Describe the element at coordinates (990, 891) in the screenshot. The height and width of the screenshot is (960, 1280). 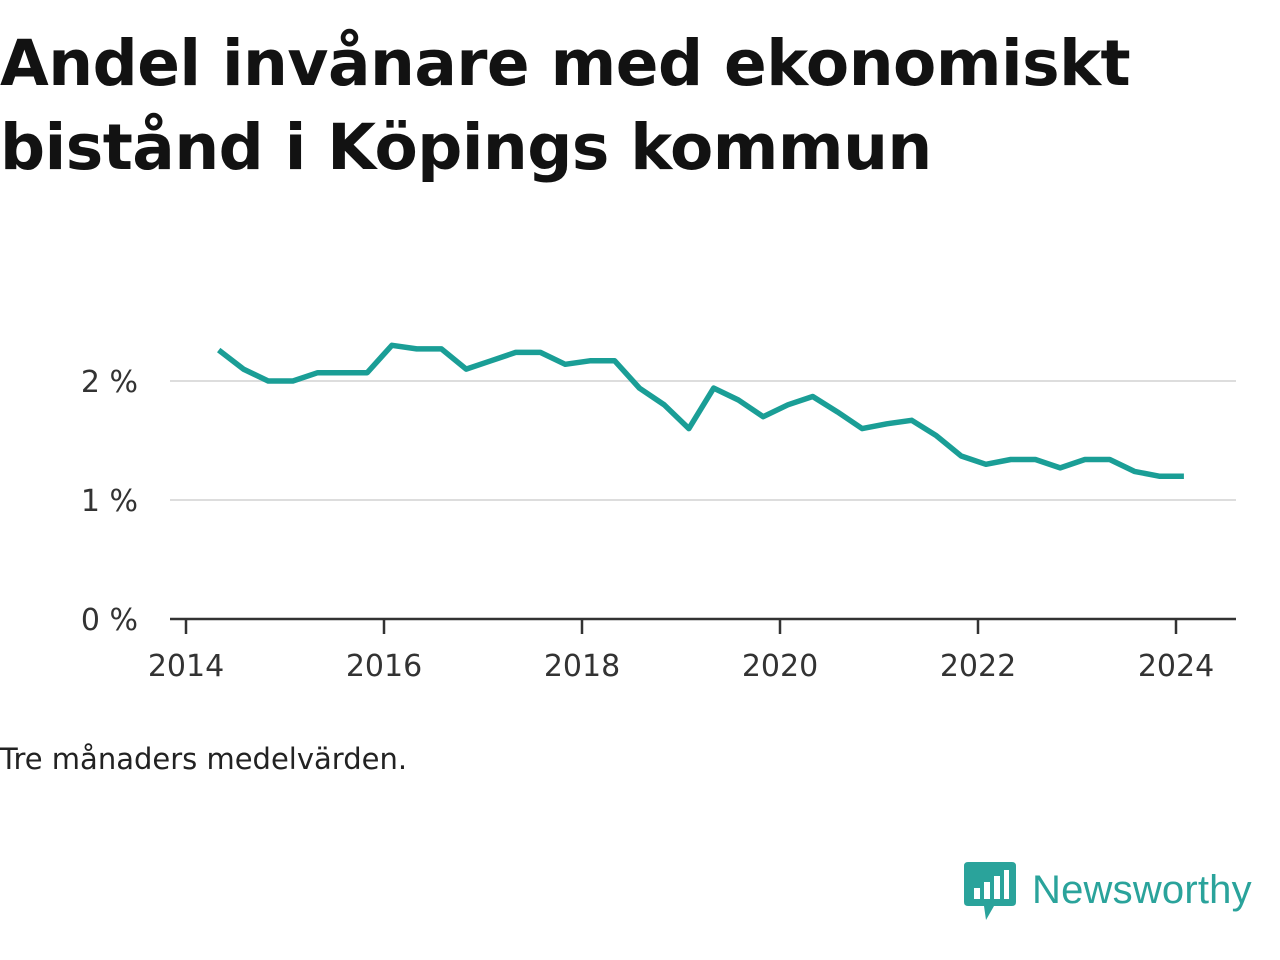
I see `bar-chart-speech-bubble-icon` at that location.